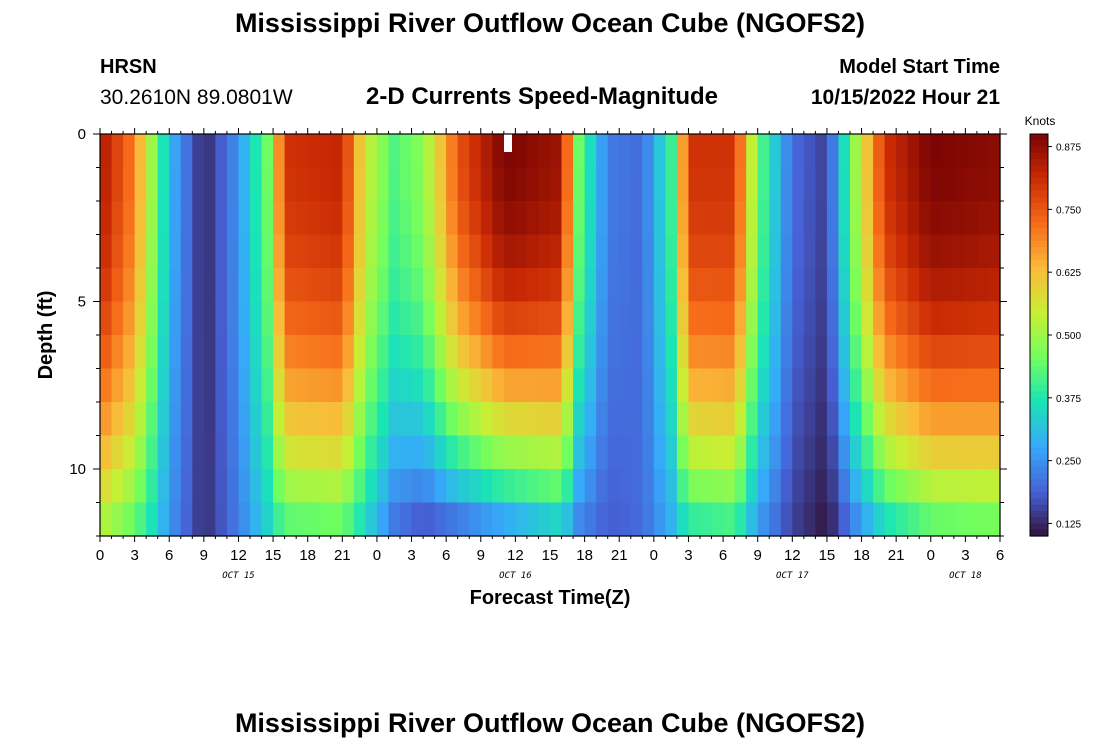 The height and width of the screenshot is (750, 1100). What do you see at coordinates (1068, 273) in the screenshot?
I see `colorbar-tick-label: 0.625` at bounding box center [1068, 273].